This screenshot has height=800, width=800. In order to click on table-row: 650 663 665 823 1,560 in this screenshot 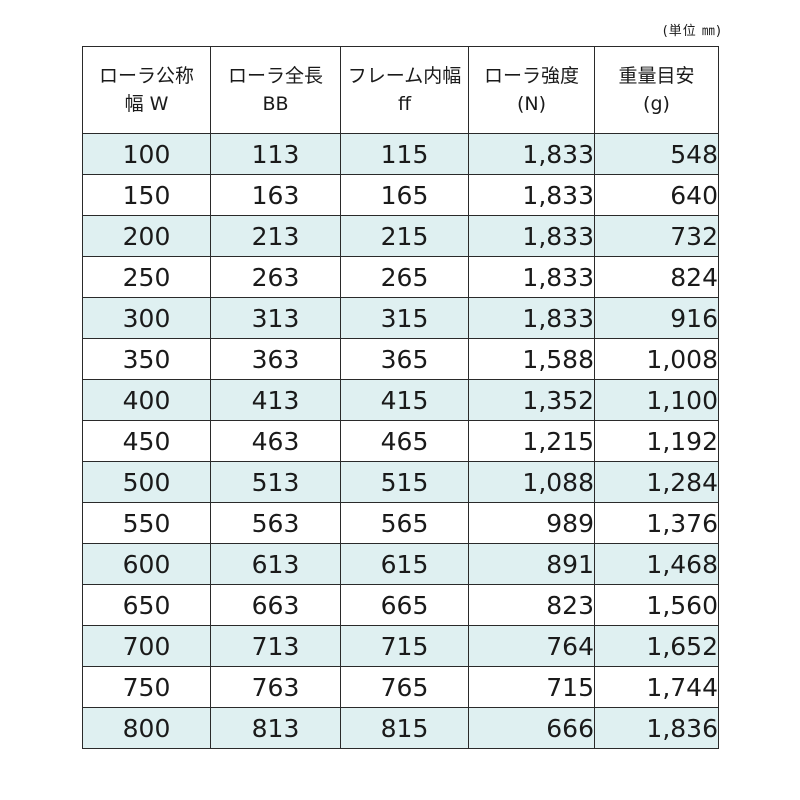, I will do `click(400, 605)`.